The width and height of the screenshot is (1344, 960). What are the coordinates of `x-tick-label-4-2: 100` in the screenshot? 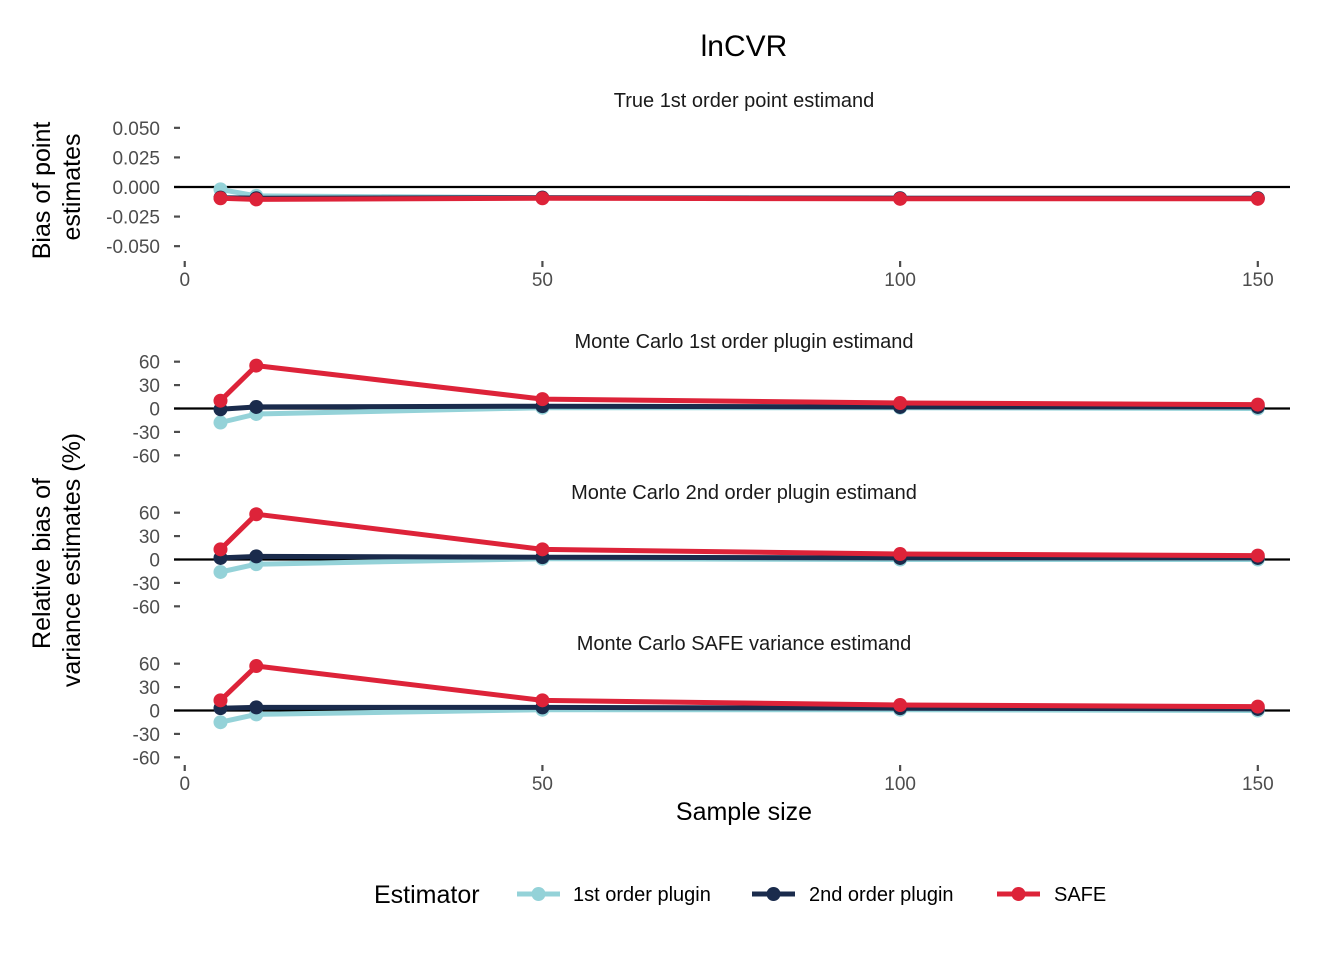 It's located at (900, 784).